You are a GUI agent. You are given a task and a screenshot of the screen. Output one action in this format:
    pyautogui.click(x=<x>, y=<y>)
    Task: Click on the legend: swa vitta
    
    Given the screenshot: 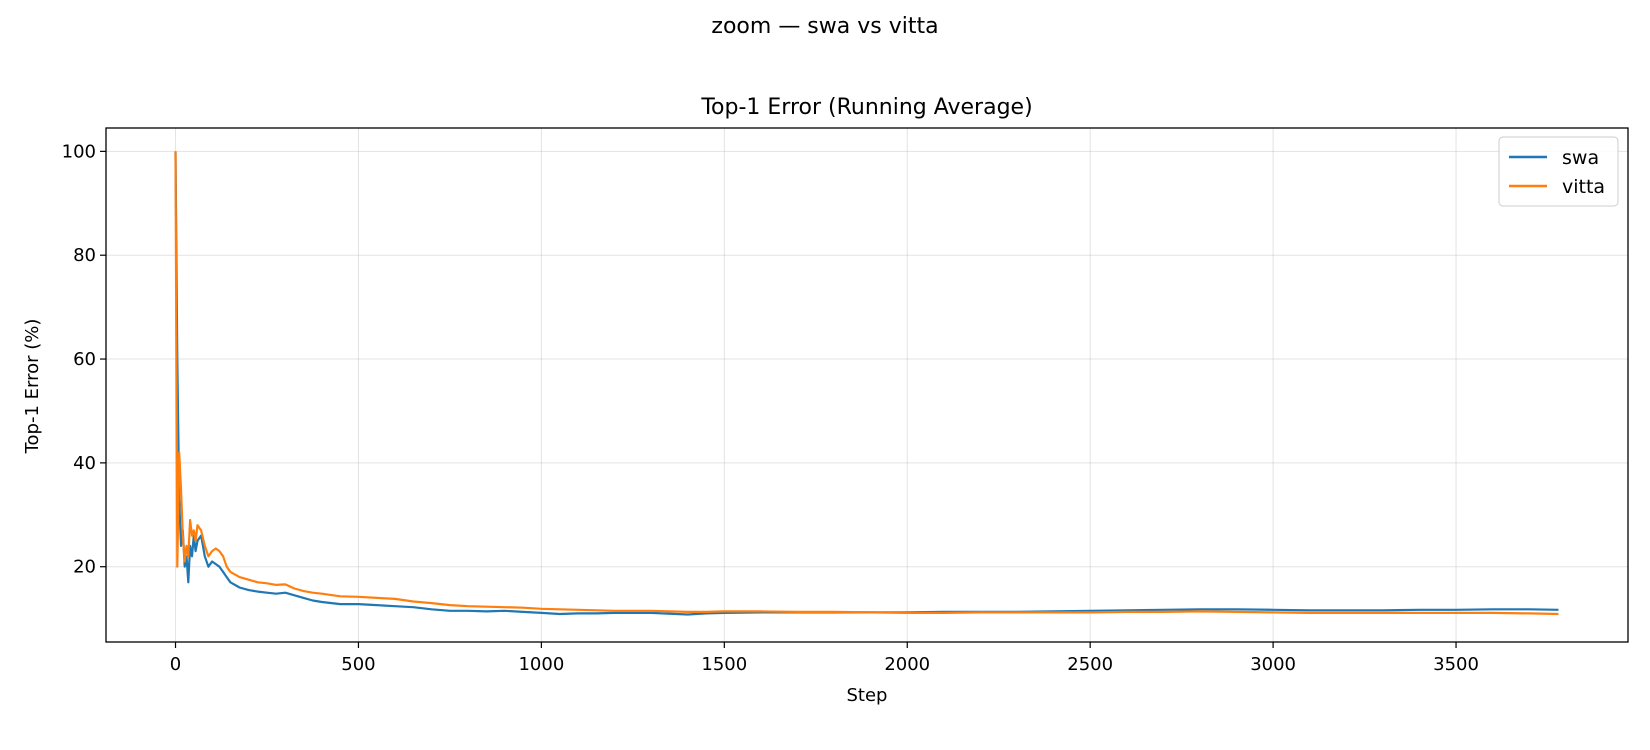 What is the action you would take?
    pyautogui.click(x=1558, y=171)
    